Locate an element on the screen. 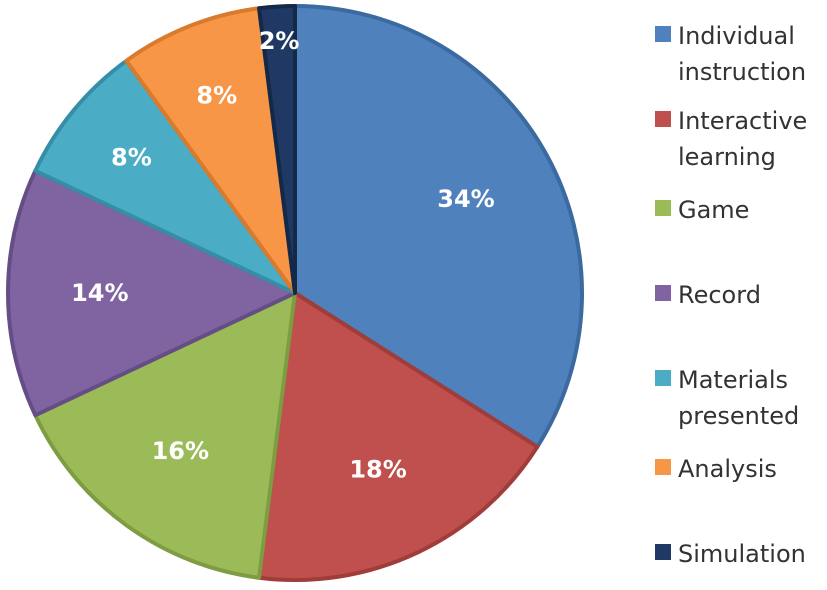 The width and height of the screenshot is (827, 590). legend-label-line: presented is located at coordinates (739, 416).